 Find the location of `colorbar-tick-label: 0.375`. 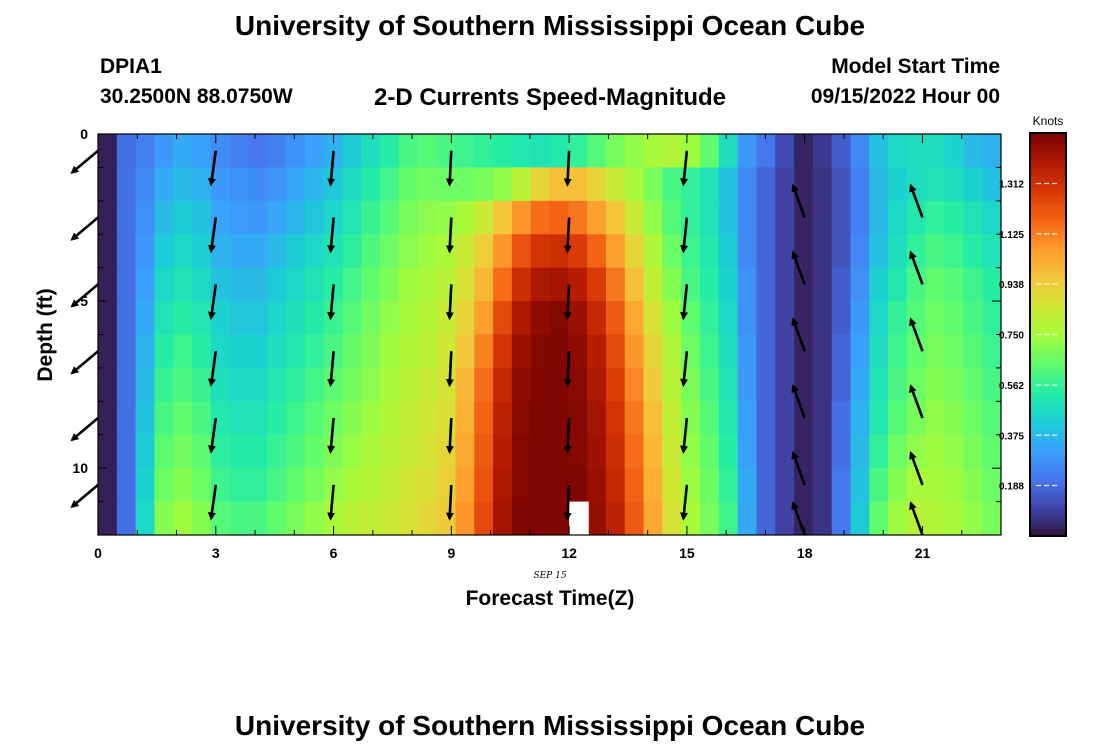

colorbar-tick-label: 0.375 is located at coordinates (1011, 436).